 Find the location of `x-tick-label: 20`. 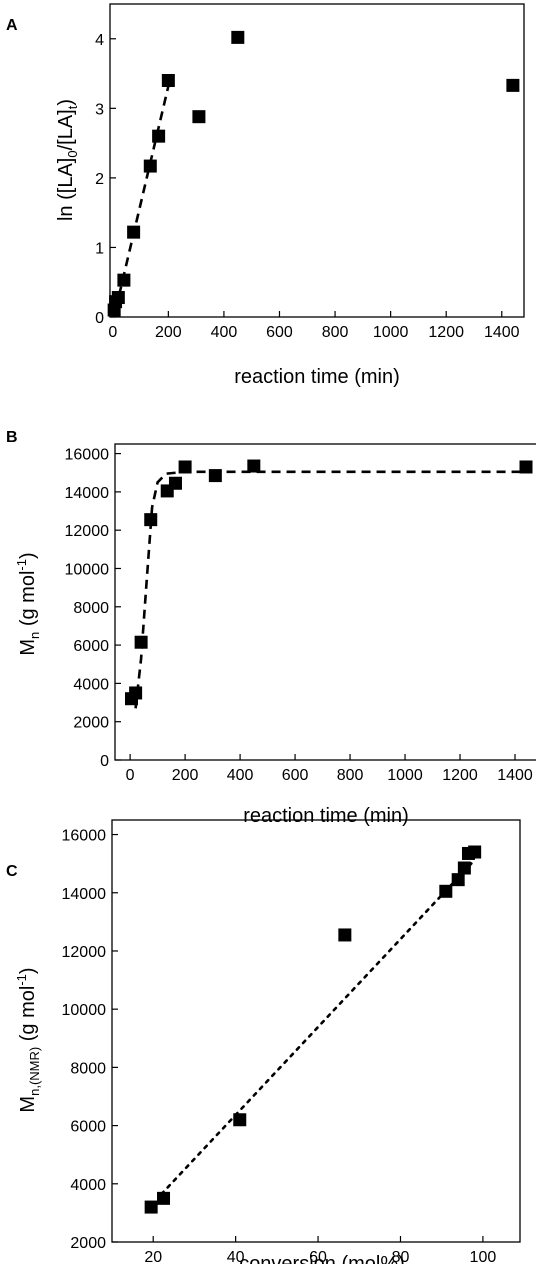

x-tick-label: 20 is located at coordinates (153, 1256).